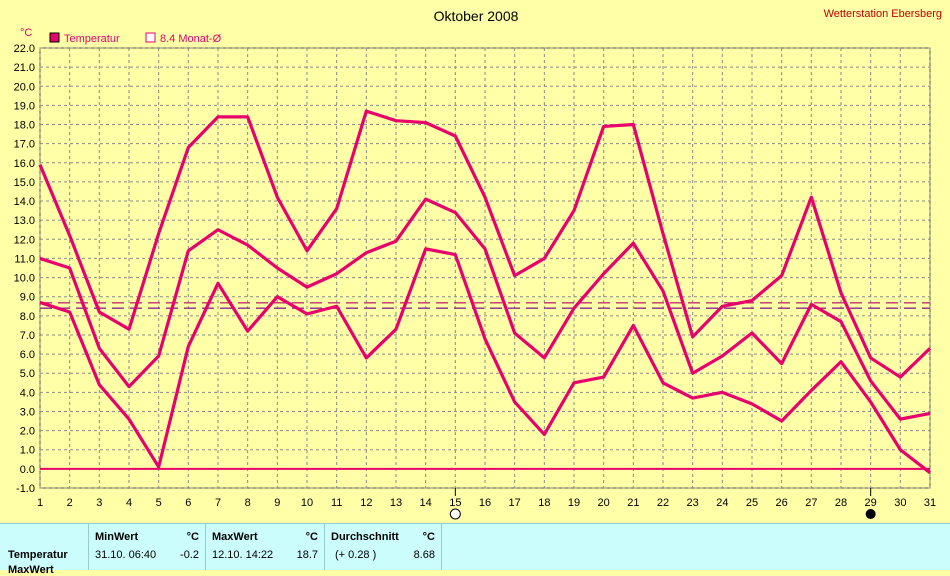  I want to click on x-tick-label: 8, so click(248, 503).